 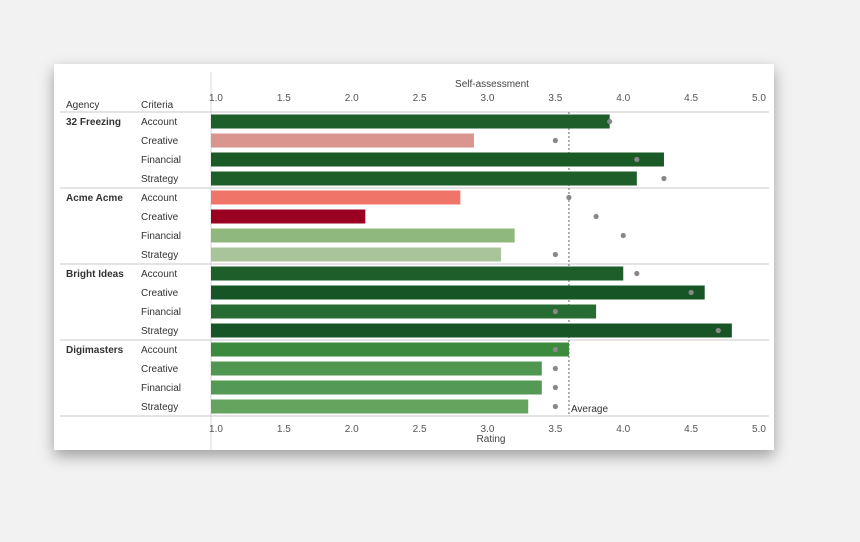 What do you see at coordinates (352, 429) in the screenshot?
I see `bottom-tick-label: 2.0` at bounding box center [352, 429].